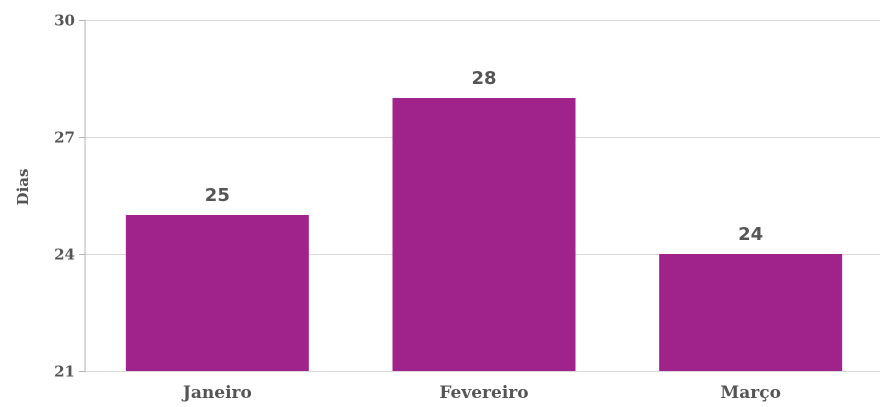 This screenshot has height=407, width=880. I want to click on y-tick-label: 24, so click(64, 255).